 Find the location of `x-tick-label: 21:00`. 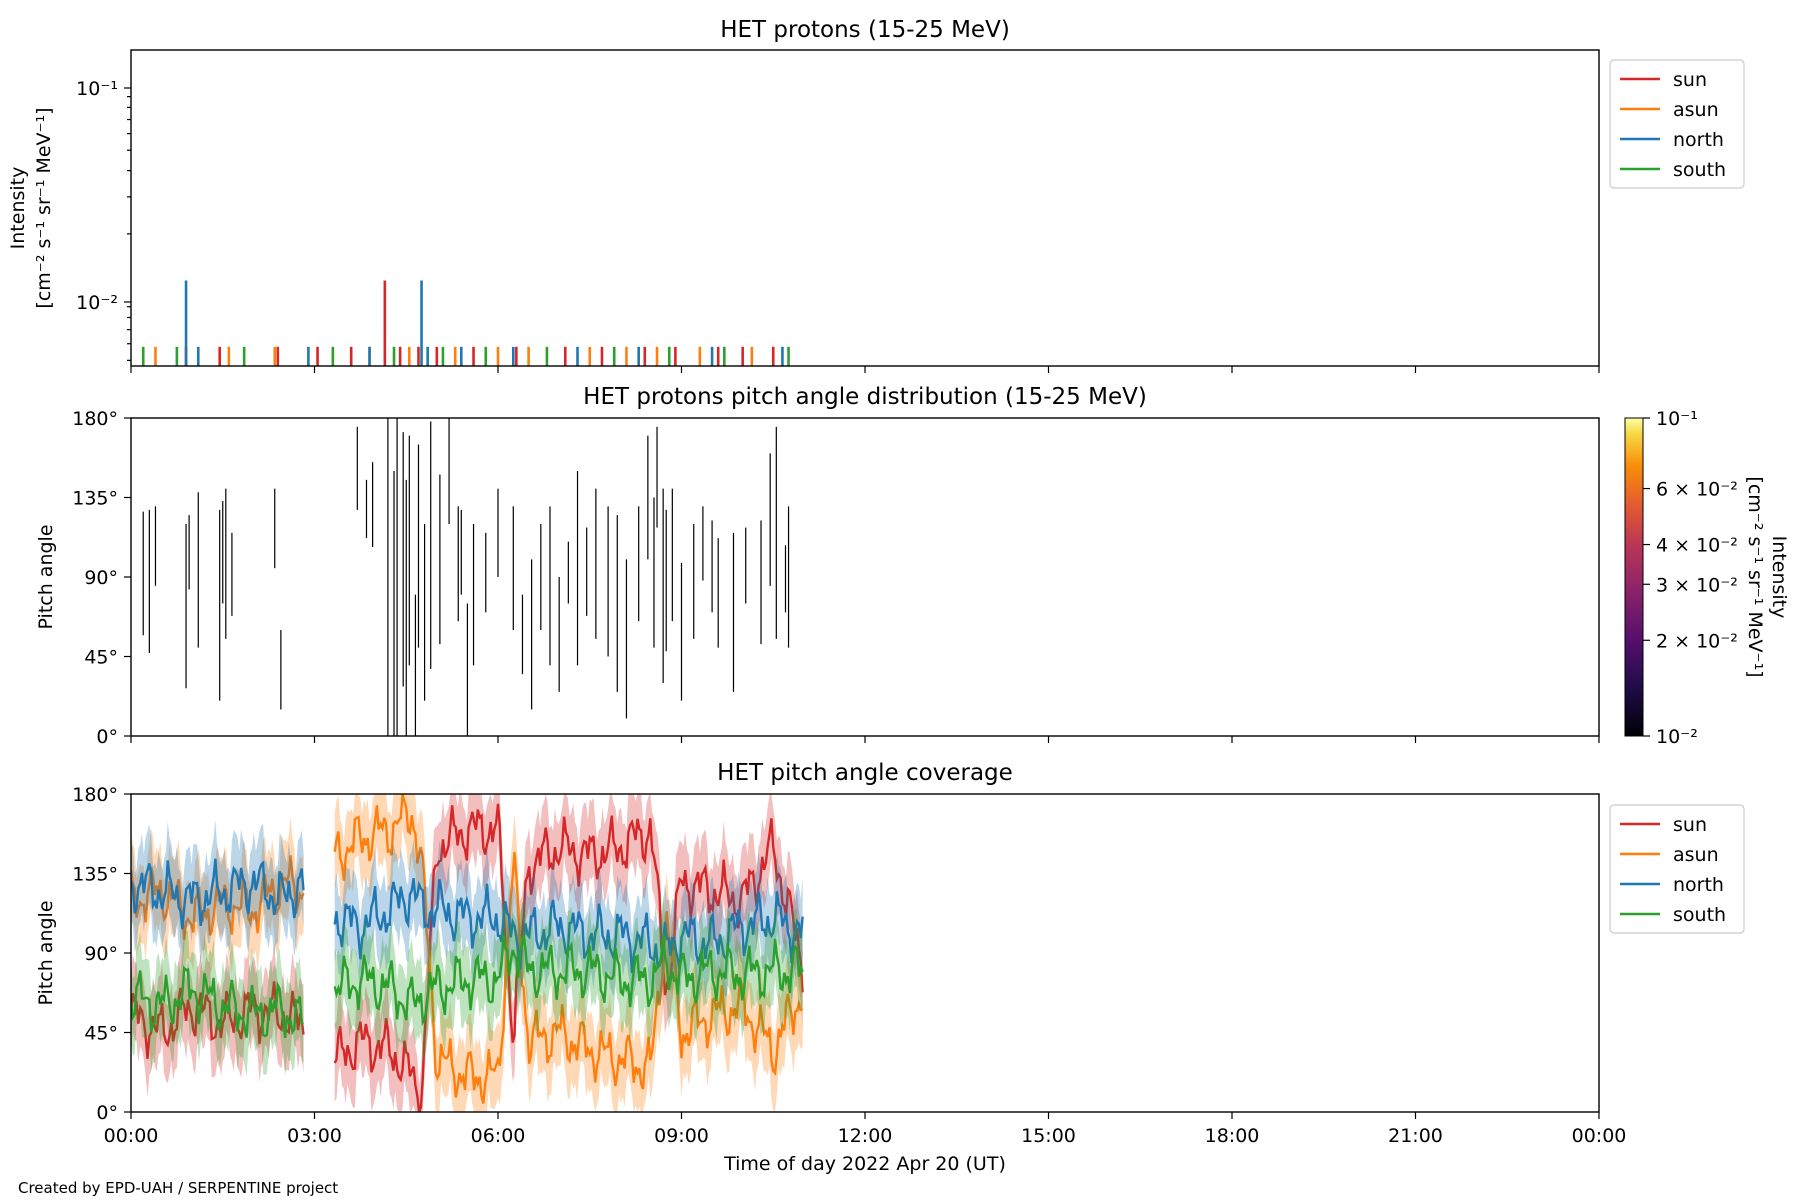

x-tick-label: 21:00 is located at coordinates (1415, 1136).